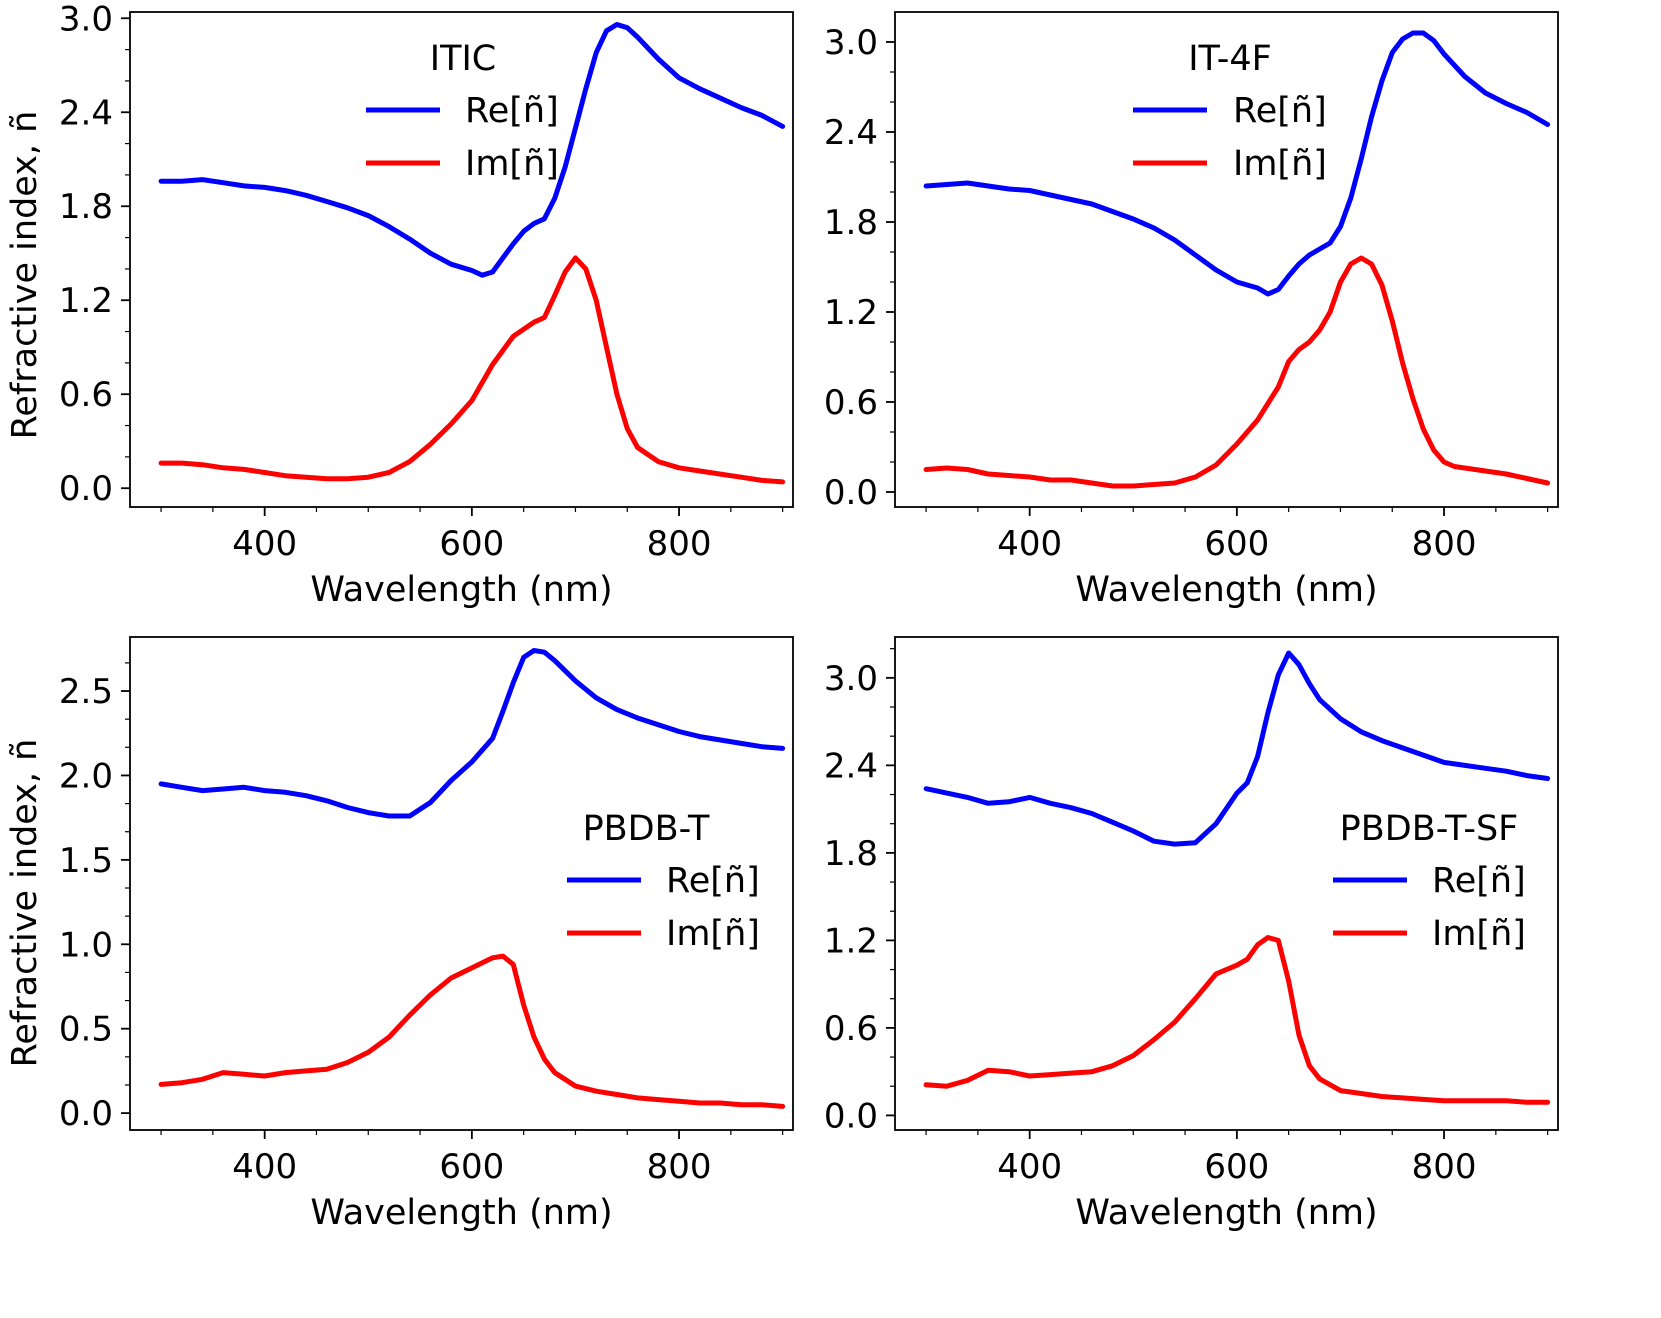 The width and height of the screenshot is (1661, 1318). Describe the element at coordinates (1230, 59) in the screenshot. I see `legend-title: IT-4F` at that location.